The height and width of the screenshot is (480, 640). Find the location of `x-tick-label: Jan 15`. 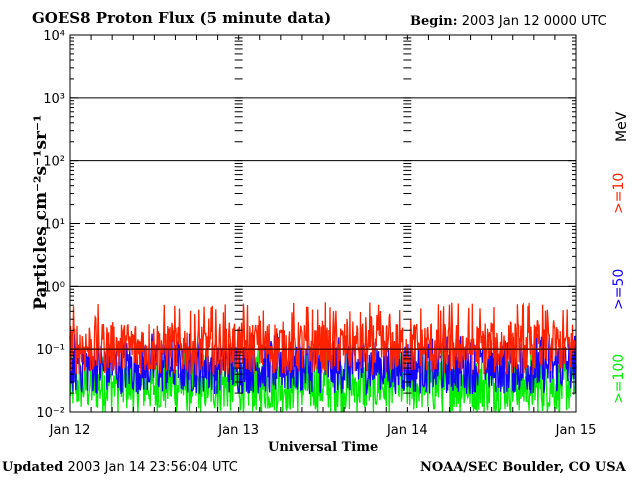

x-tick-label: Jan 15 is located at coordinates (576, 430).